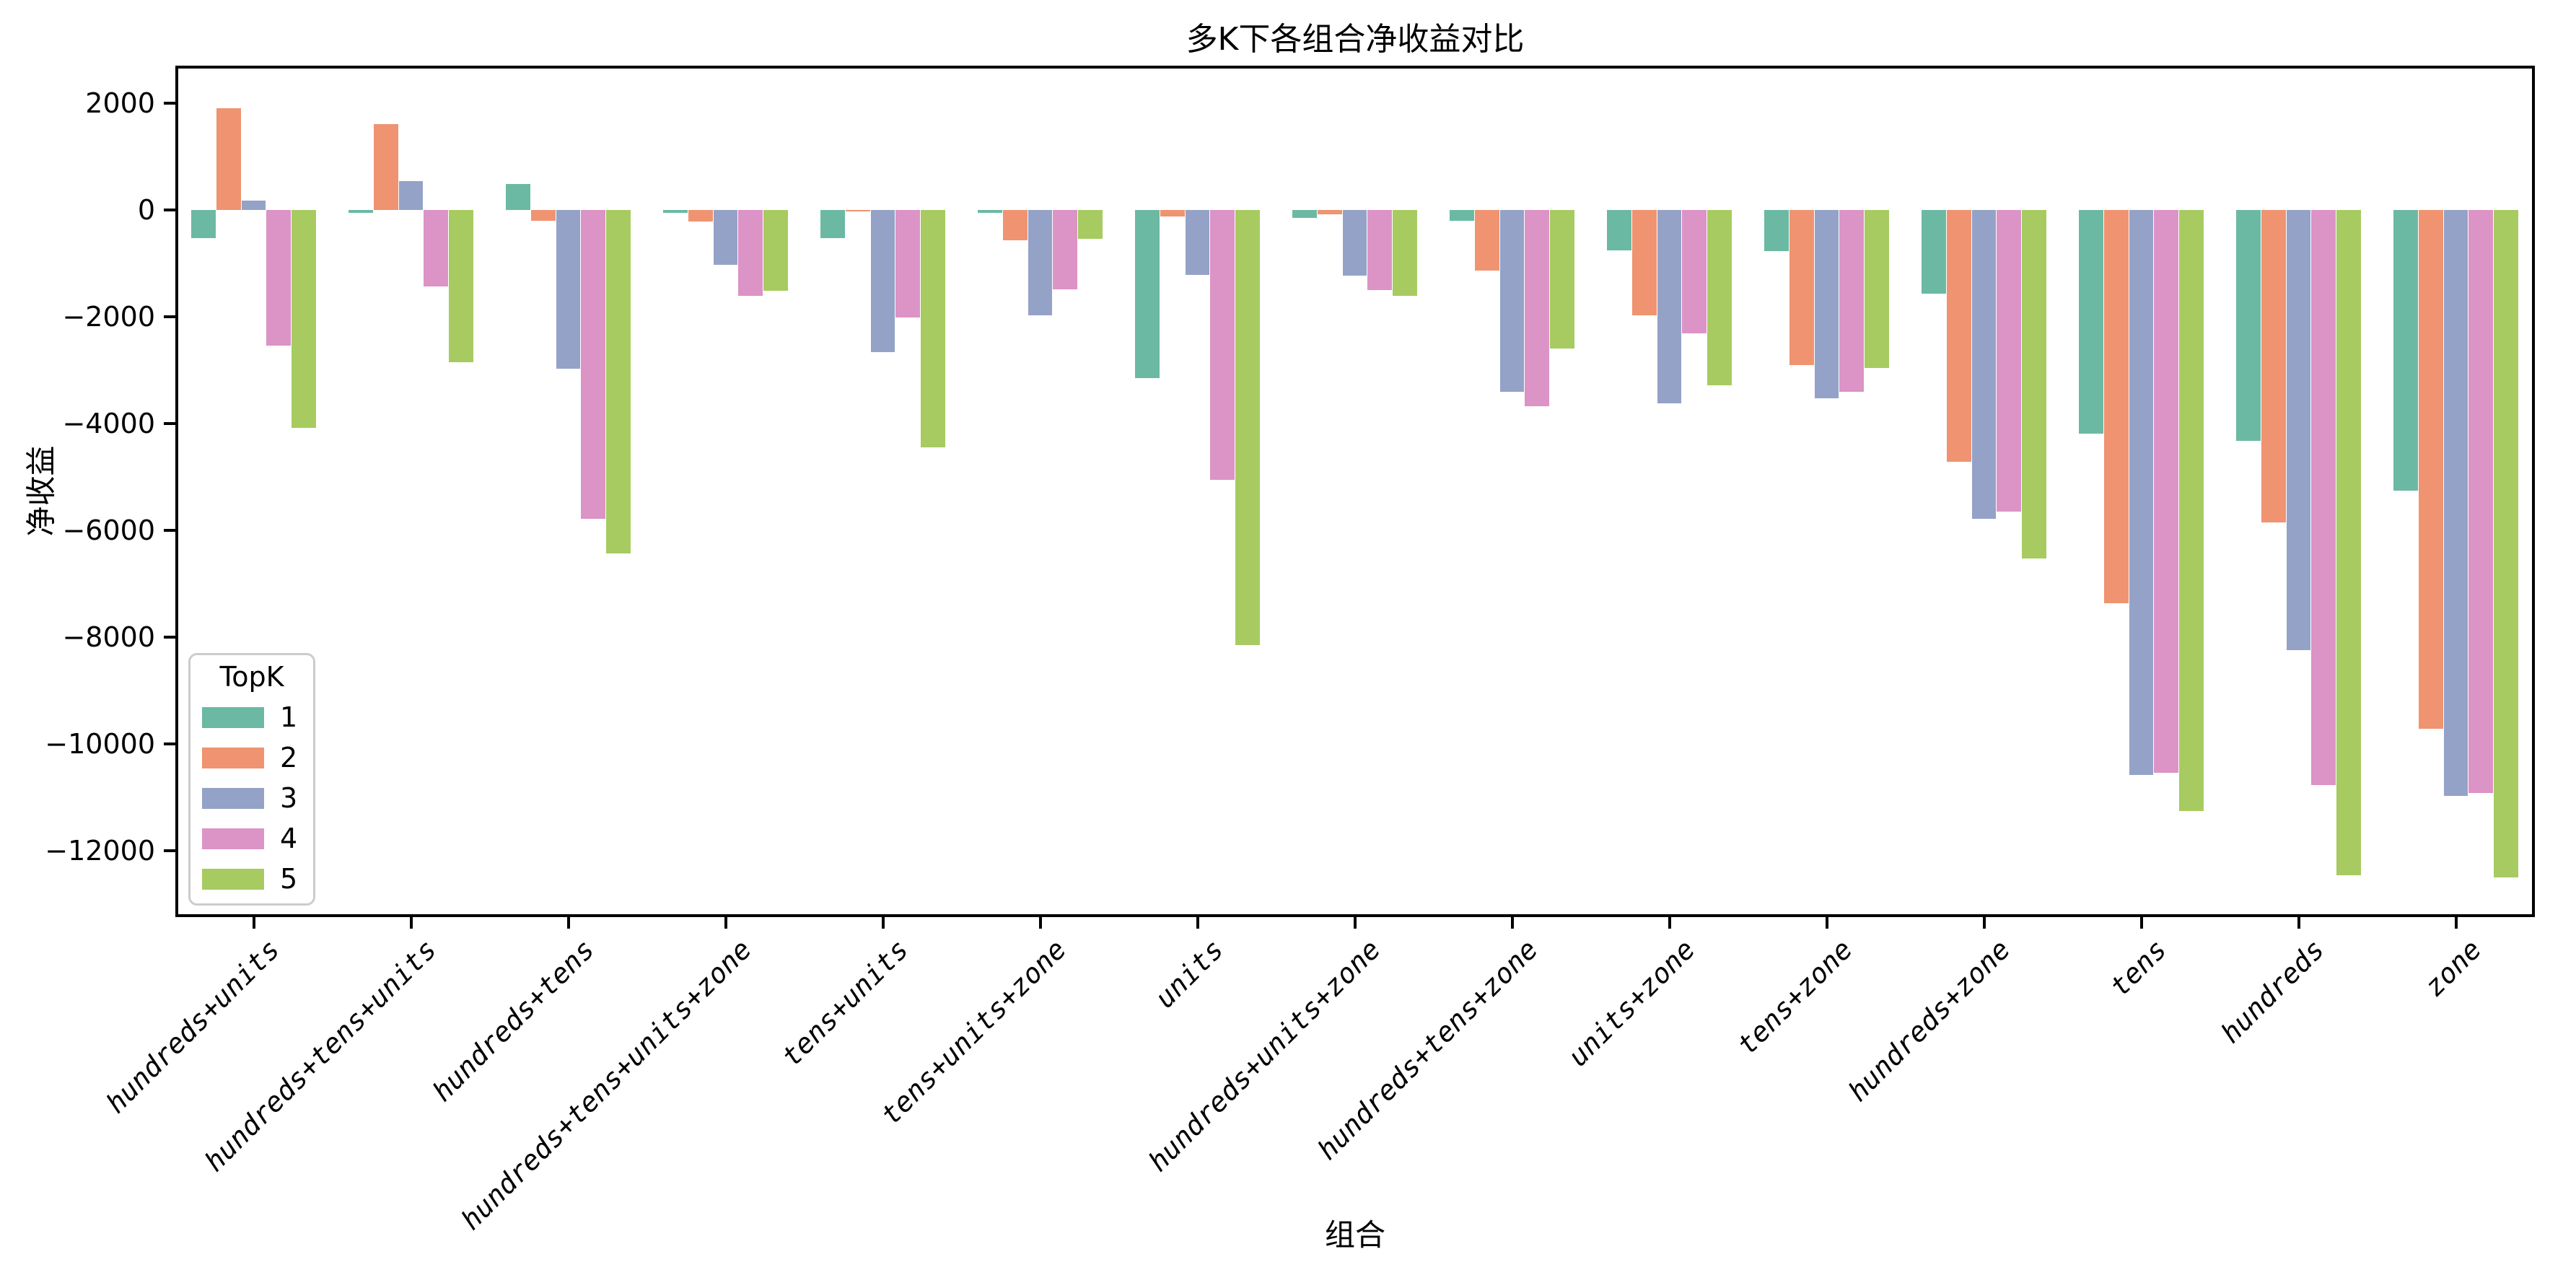  I want to click on bar-4-tens+units+zone, so click(1065, 250).